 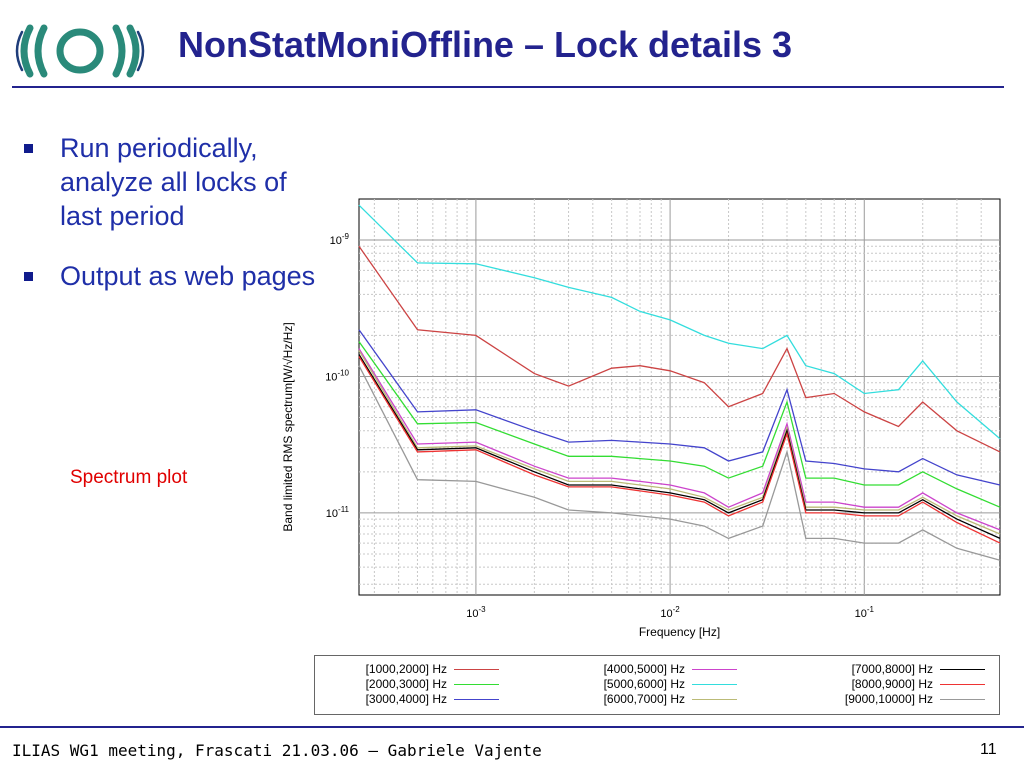 I want to click on footer-divider, so click(x=512, y=727).